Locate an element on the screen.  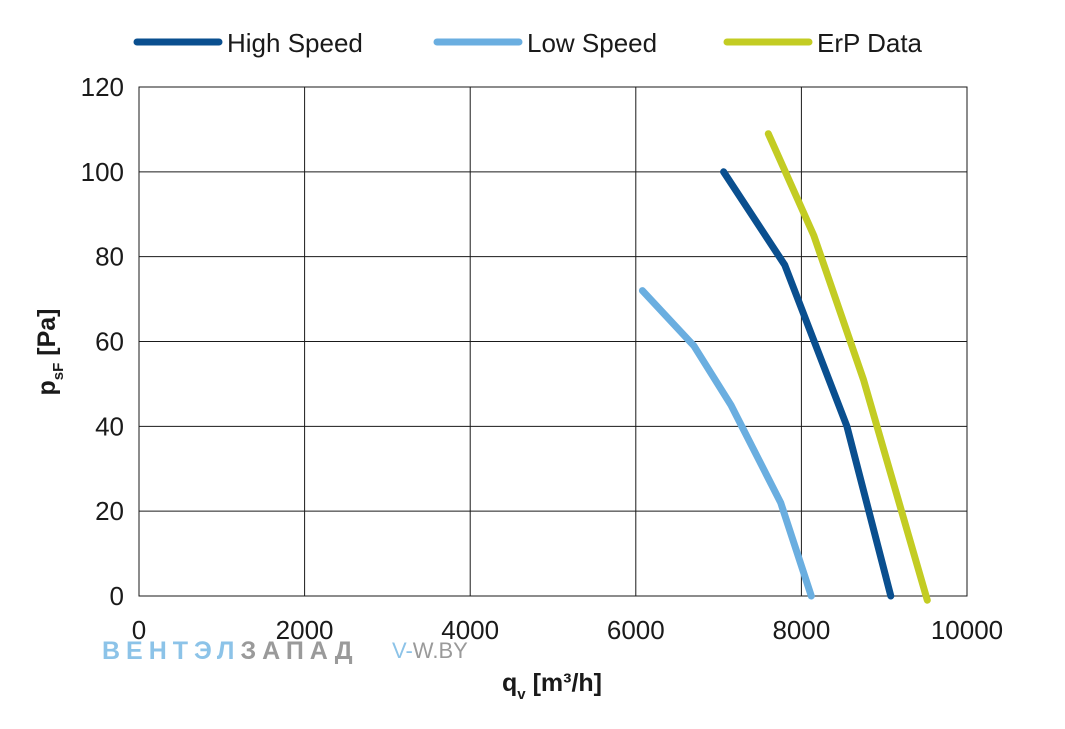
y-tick-label: 60 is located at coordinates (109, 342).